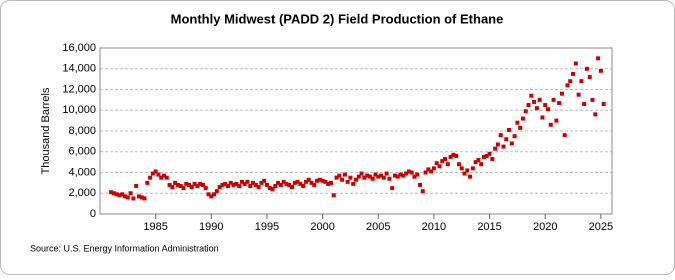  I want to click on y-tick-label: 2,000, so click(82, 193).